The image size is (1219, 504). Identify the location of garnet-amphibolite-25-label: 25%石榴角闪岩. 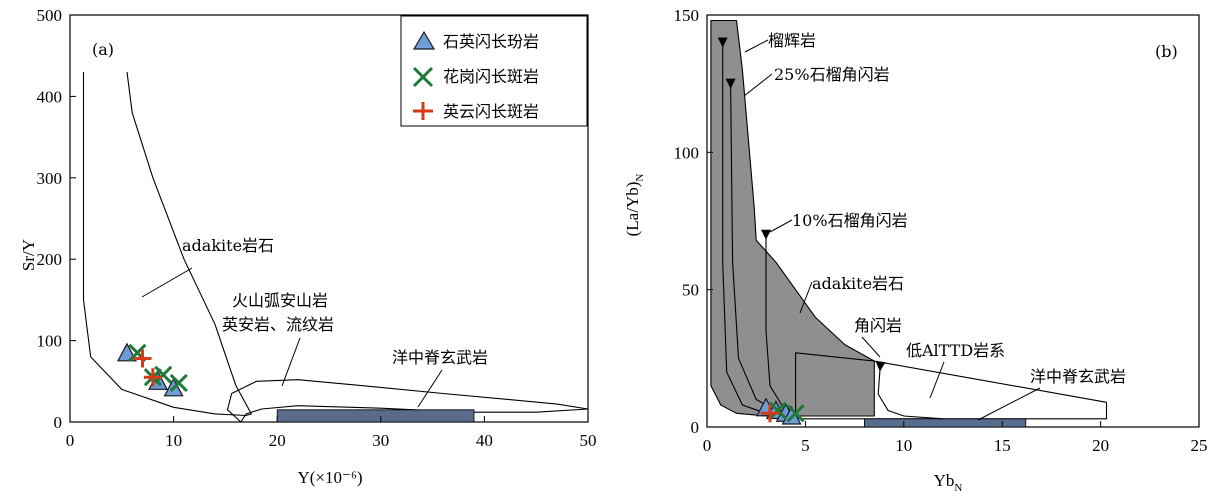
(832, 74).